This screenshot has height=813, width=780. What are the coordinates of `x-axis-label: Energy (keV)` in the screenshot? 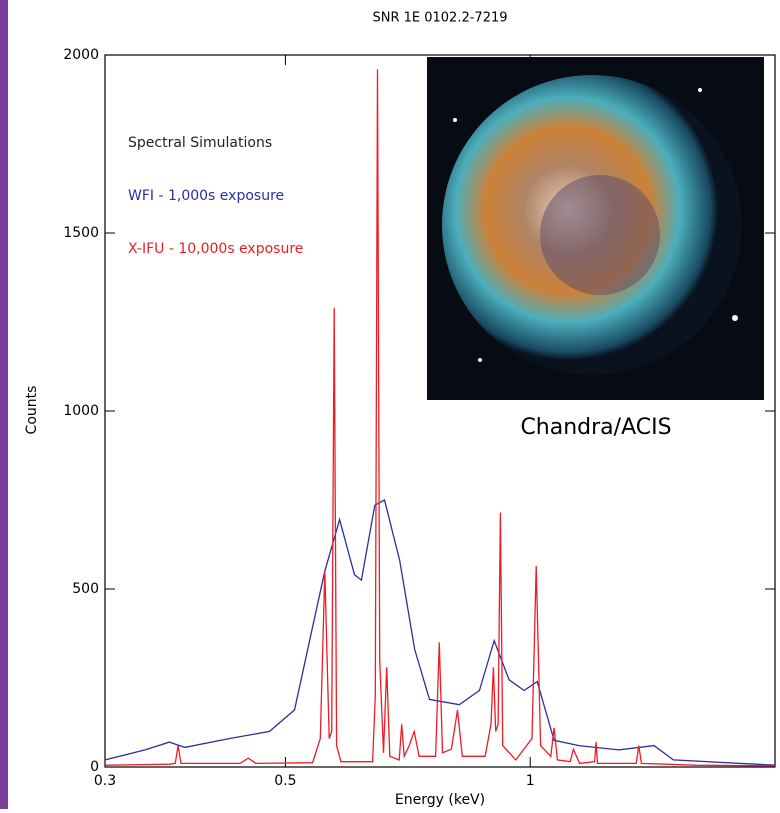 It's located at (440, 800).